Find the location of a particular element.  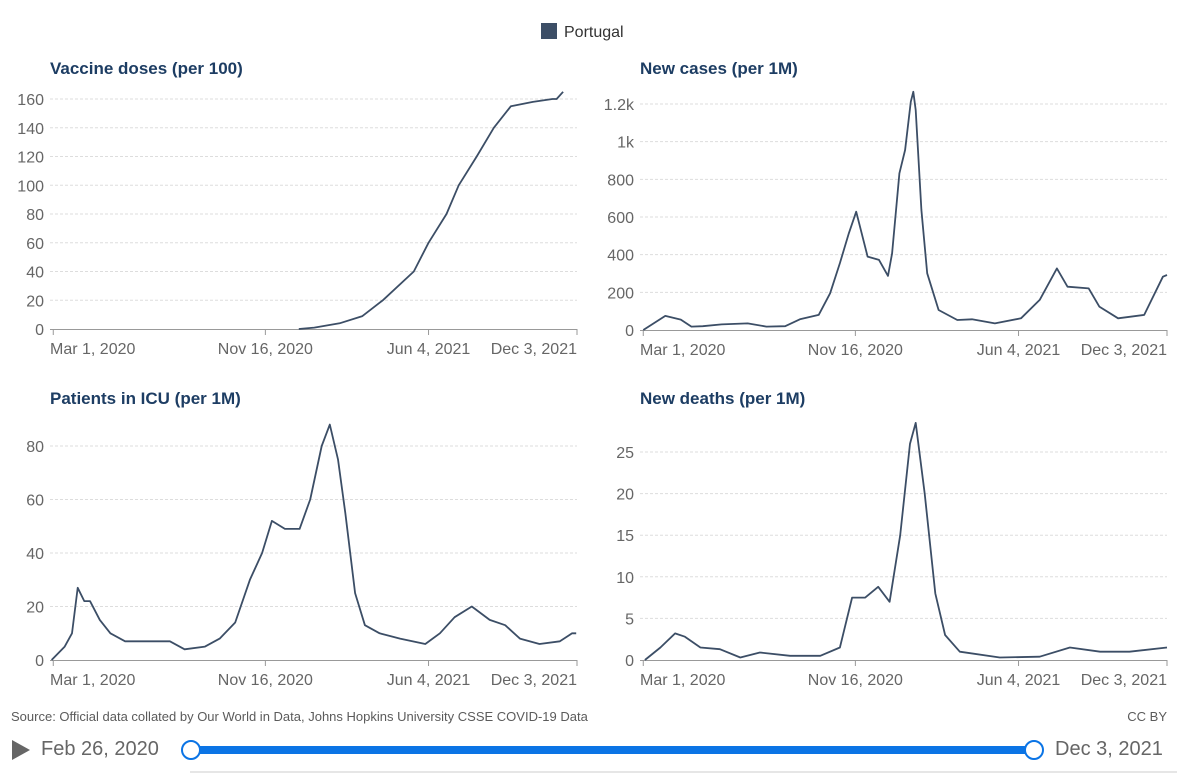

timeline-end-label: Dec 3, 2021 is located at coordinates (1109, 749).